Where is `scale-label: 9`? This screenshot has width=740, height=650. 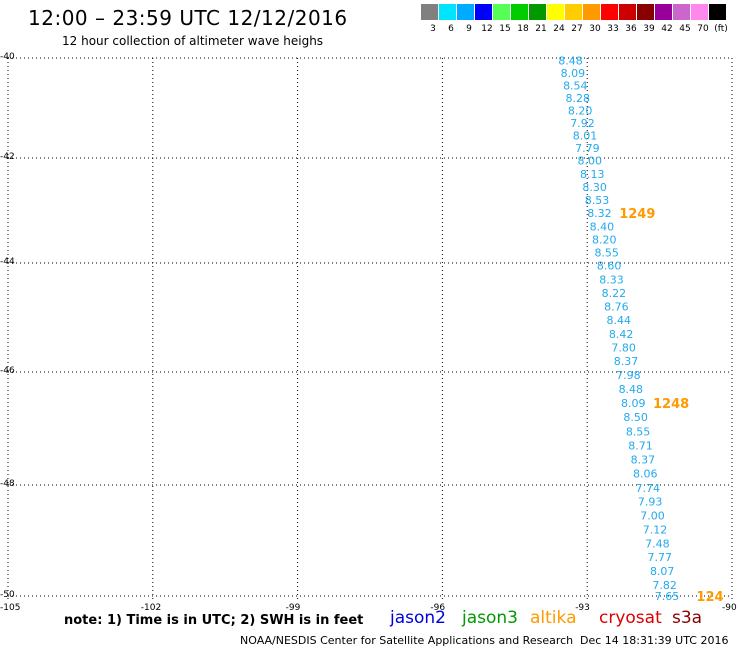
scale-label: 9 is located at coordinates (469, 29).